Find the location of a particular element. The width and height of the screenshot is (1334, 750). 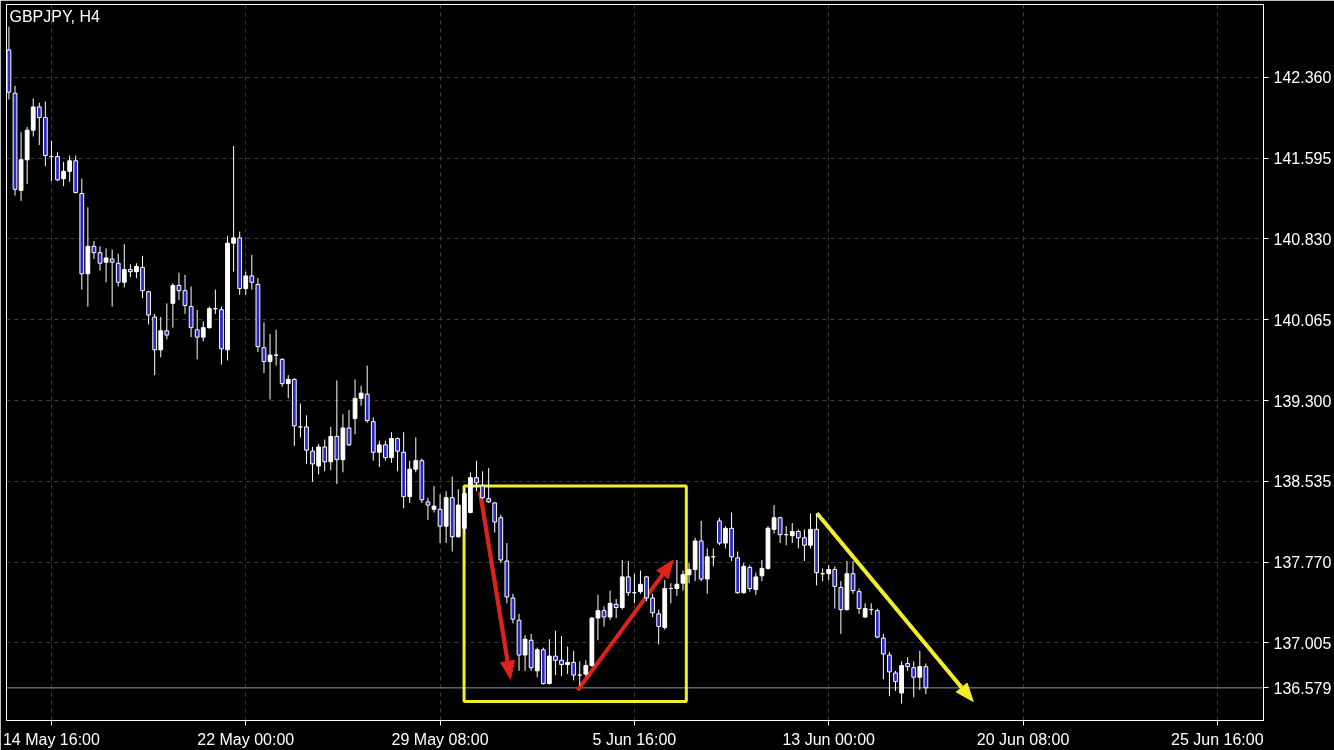

x-tick-label: 5 Jun 16:00 is located at coordinates (634, 739).